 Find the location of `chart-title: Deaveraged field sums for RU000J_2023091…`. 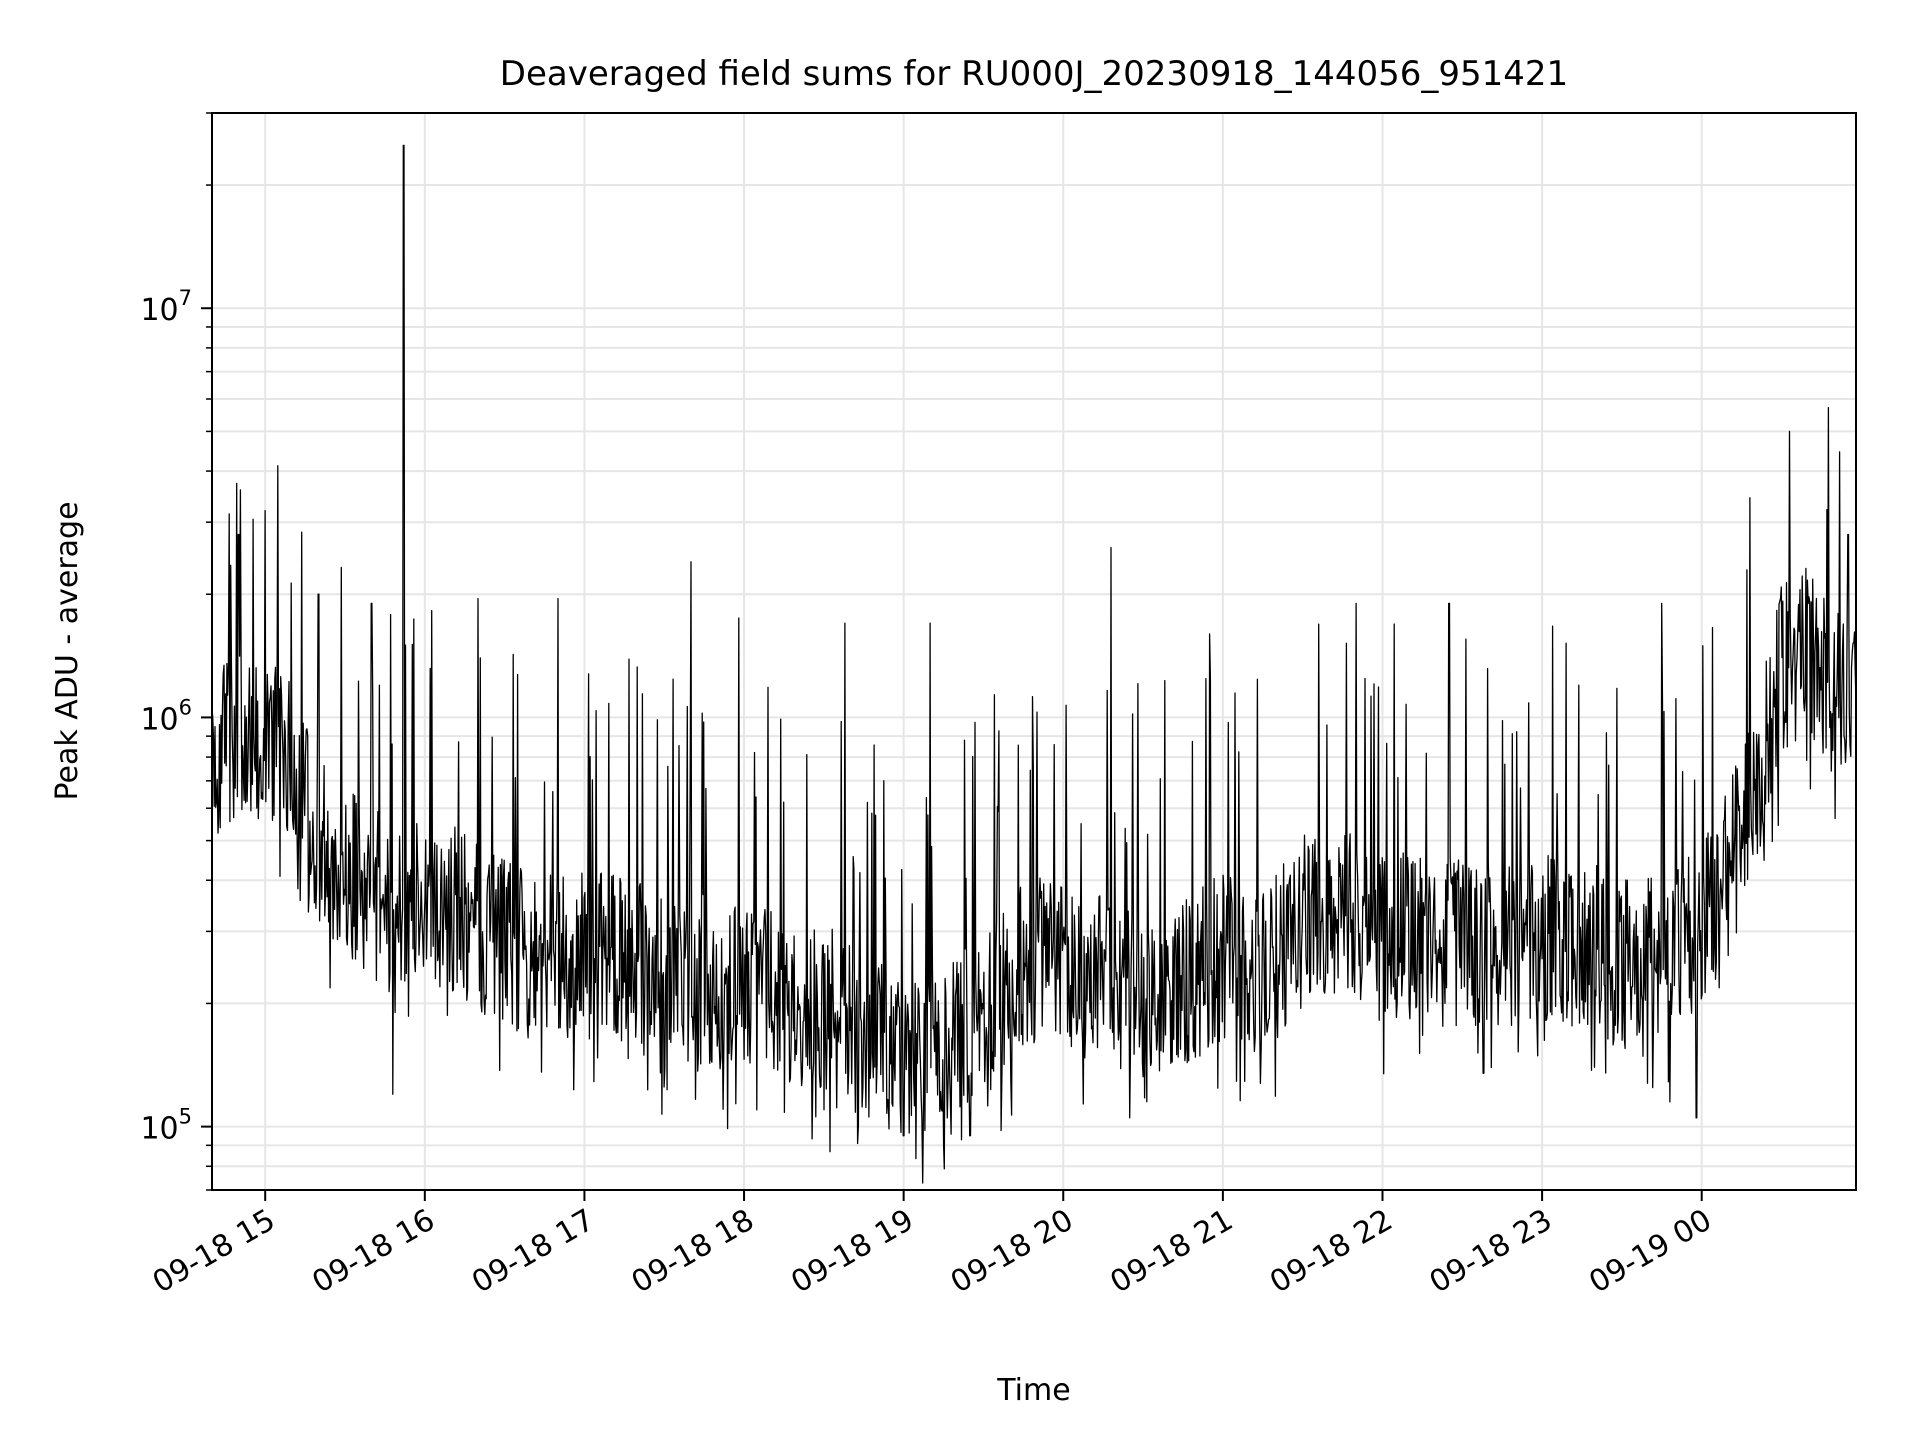

chart-title: Deaveraged field sums for RU000J_2023091… is located at coordinates (1034, 74).